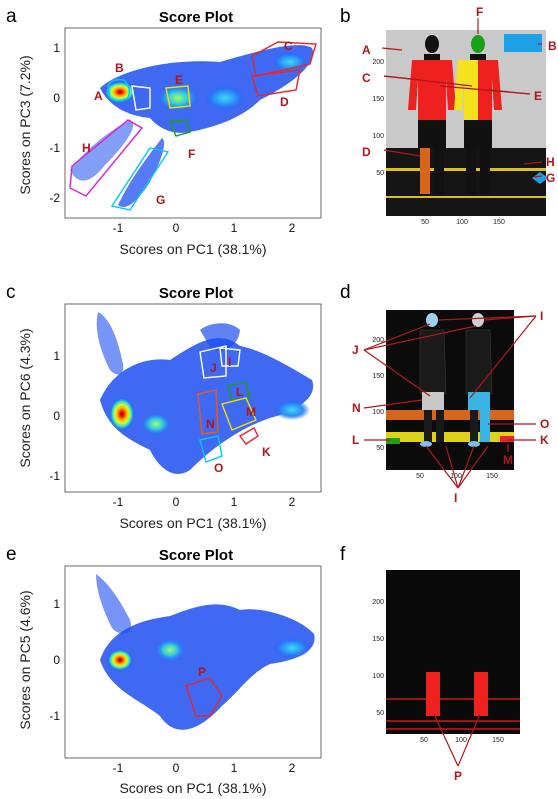 The height and width of the screenshot is (799, 558). I want to click on image-f-xticks: 50 100 150, so click(462, 740).